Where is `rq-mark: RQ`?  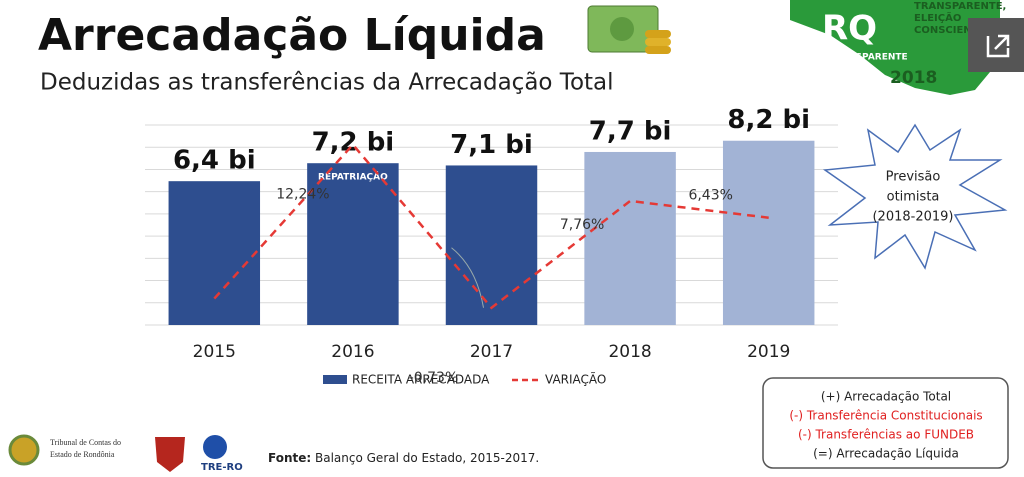 rq-mark: RQ is located at coordinates (849, 29).